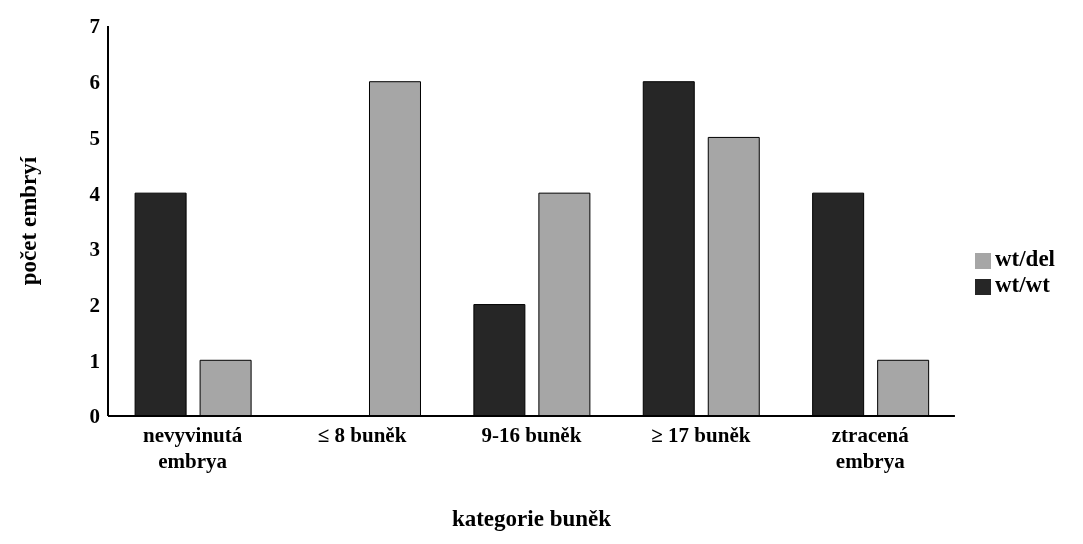  I want to click on x-tick-label: ztracená embrya, so click(870, 448).